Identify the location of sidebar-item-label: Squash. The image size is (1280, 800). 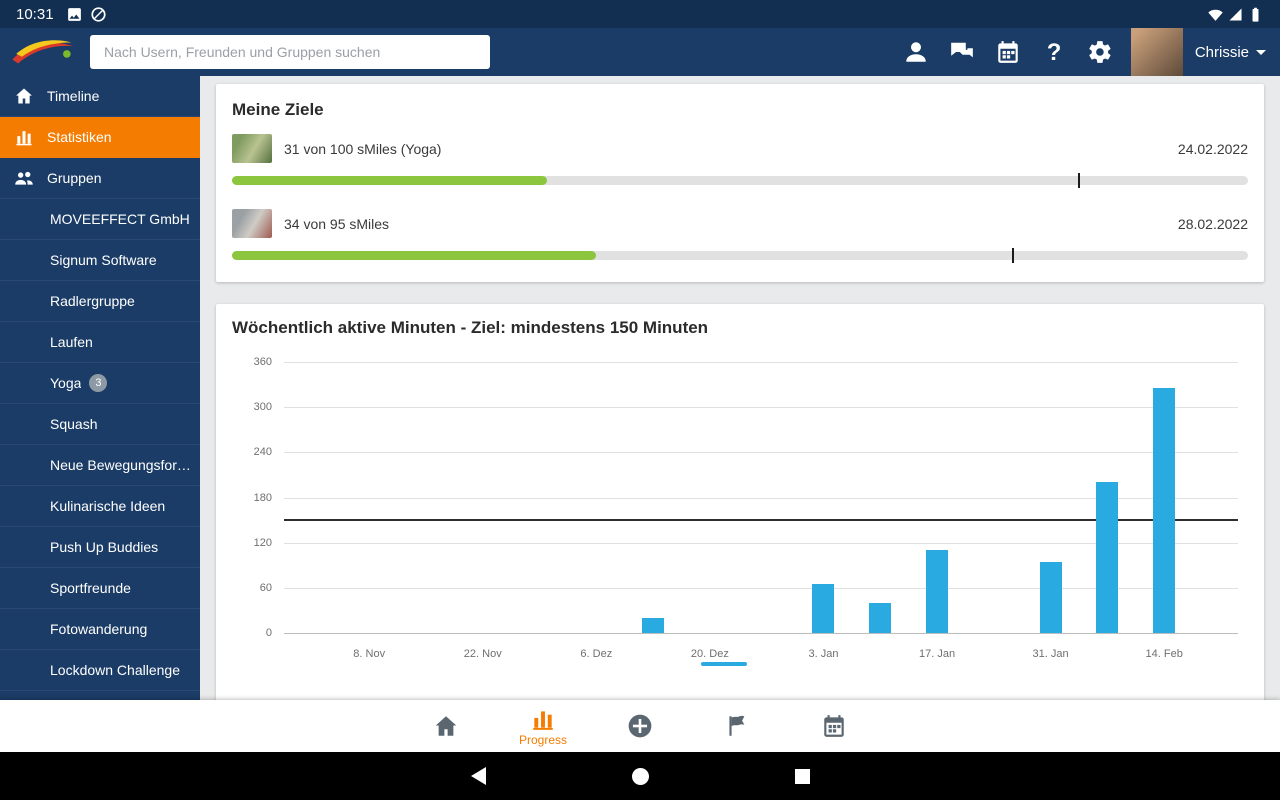
(74, 424).